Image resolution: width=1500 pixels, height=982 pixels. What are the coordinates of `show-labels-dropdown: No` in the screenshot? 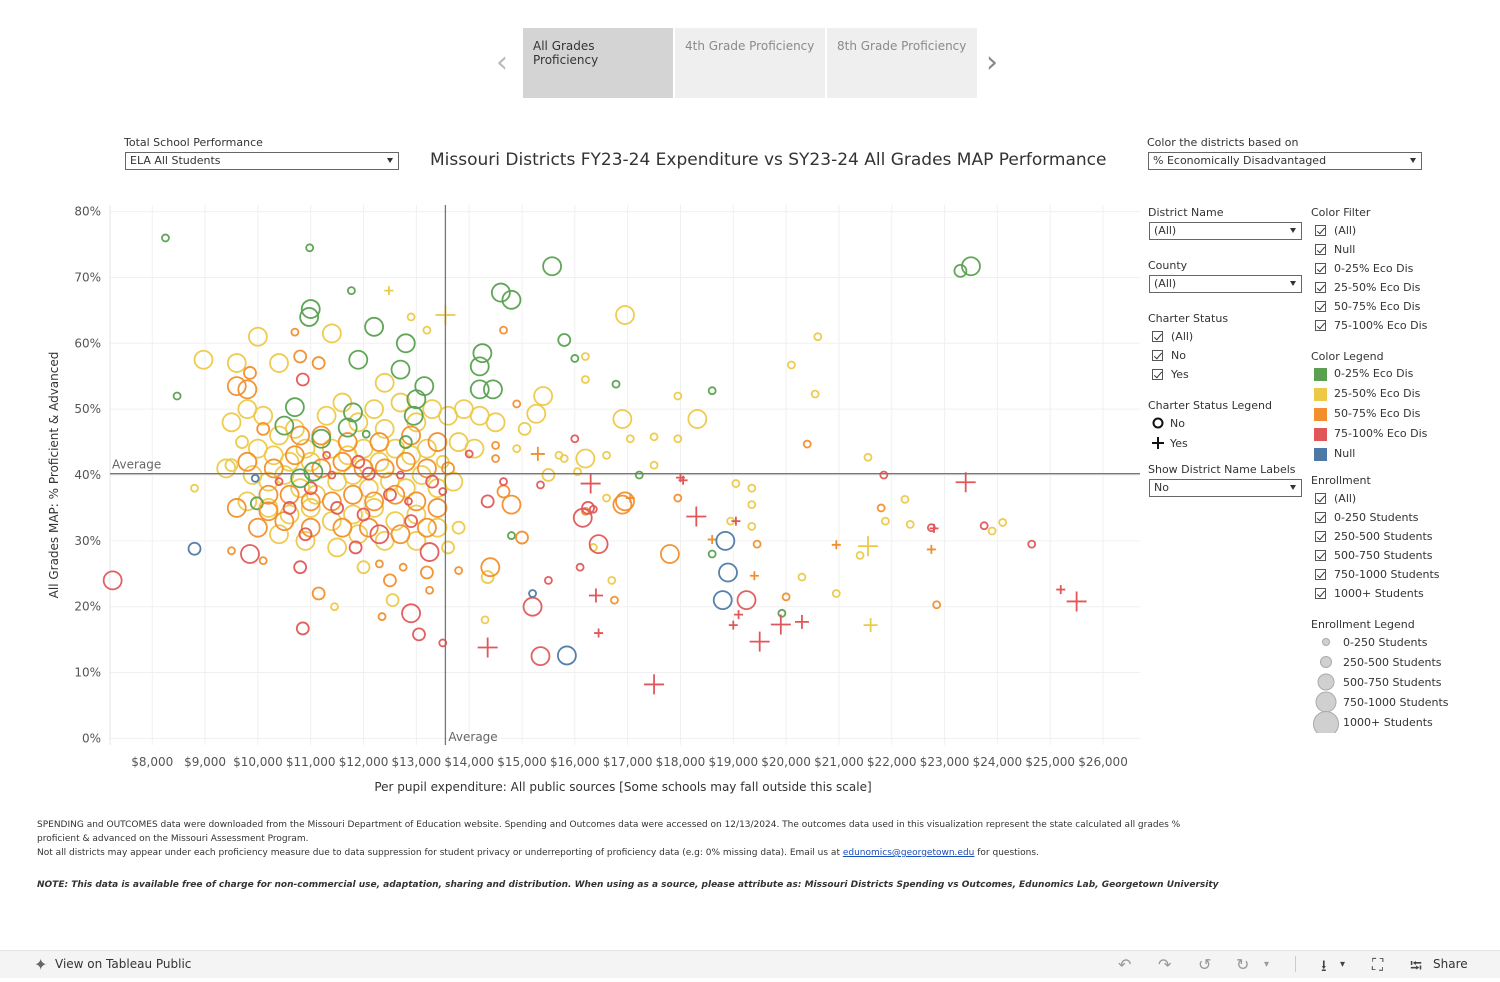 It's located at (1225, 488).